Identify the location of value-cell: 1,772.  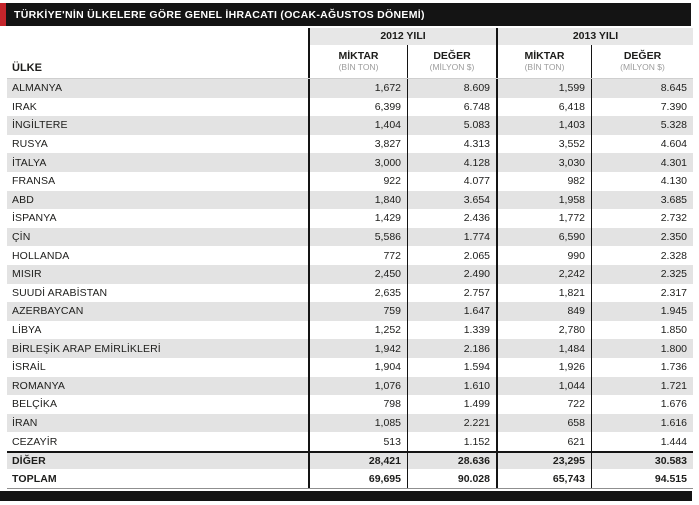
(545, 218).